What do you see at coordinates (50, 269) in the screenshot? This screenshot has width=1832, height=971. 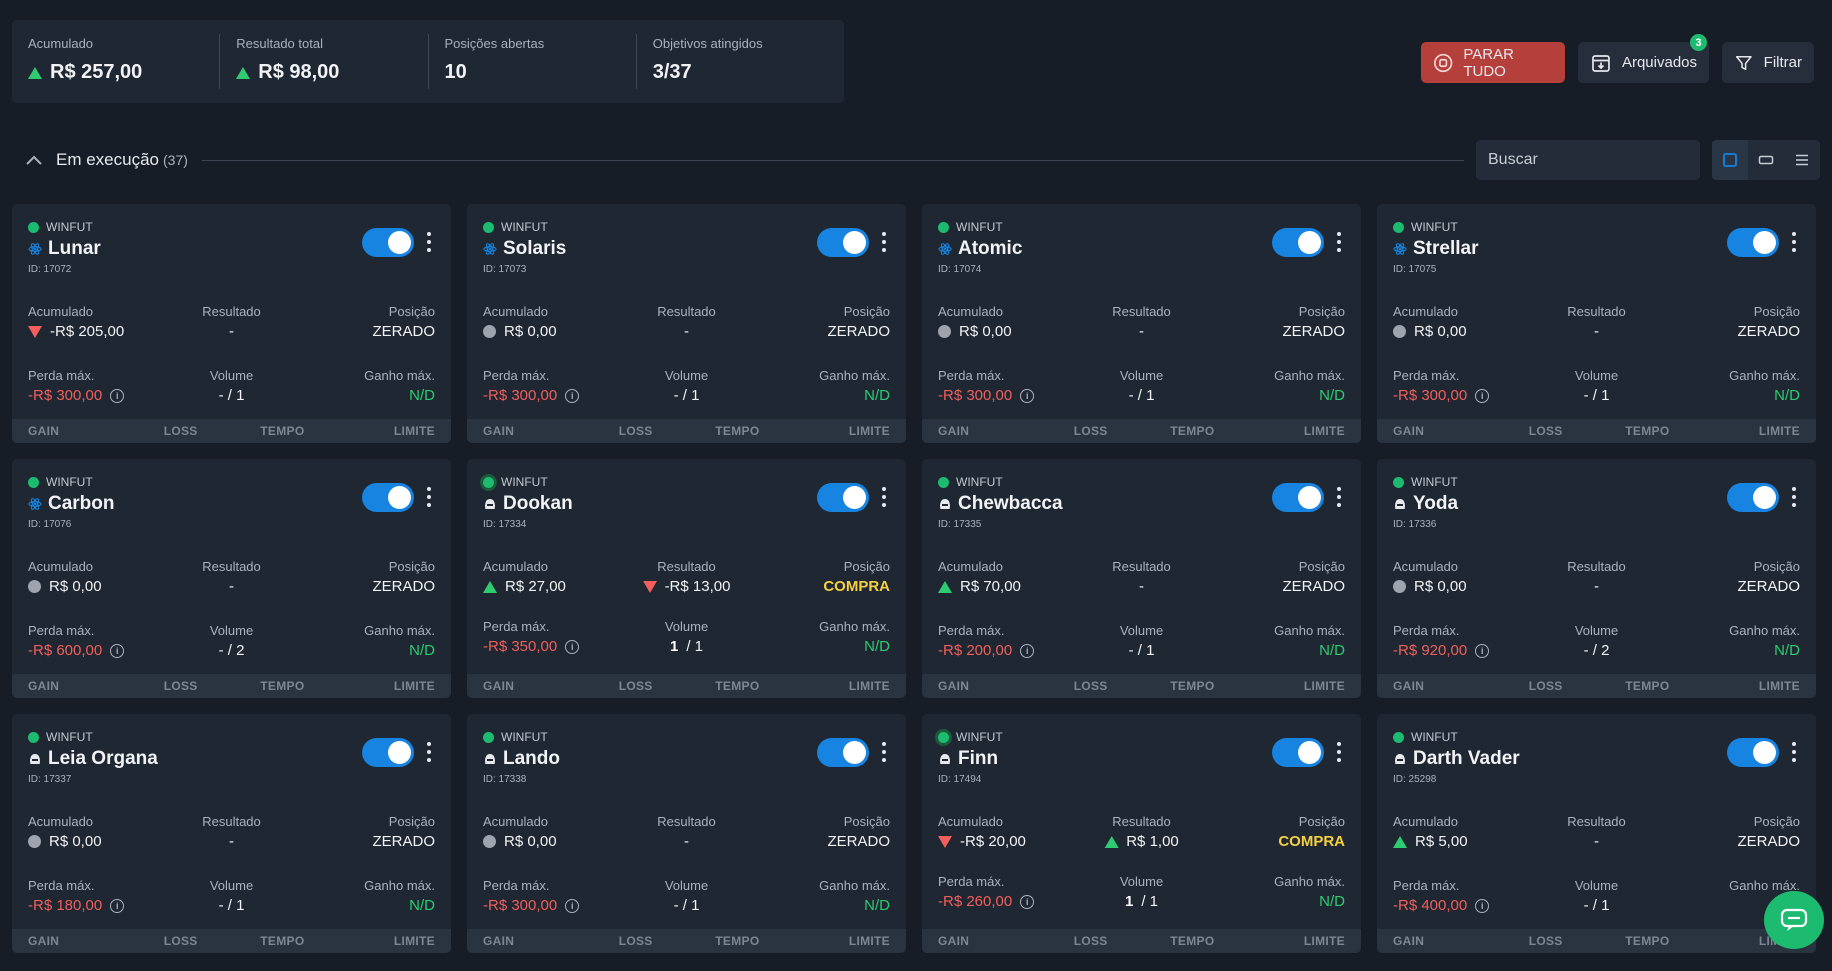 I see `strategy-id: ID: 17072` at bounding box center [50, 269].